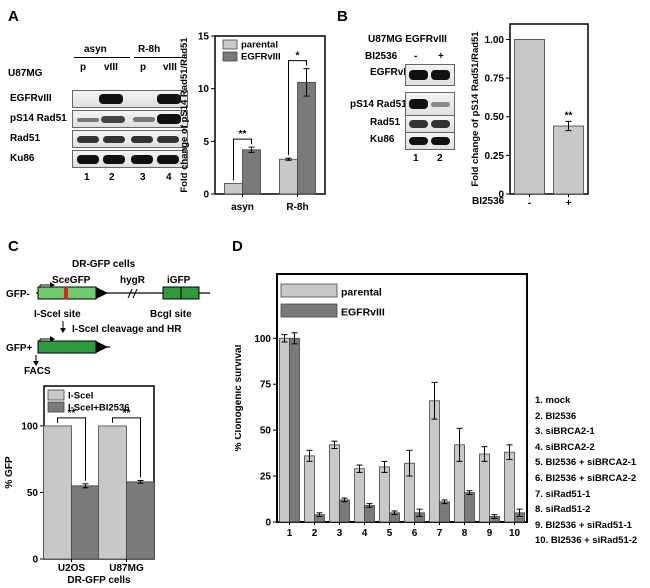 This screenshot has width=650, height=588. I want to click on x-tick-label: R-8h, so click(297, 207).